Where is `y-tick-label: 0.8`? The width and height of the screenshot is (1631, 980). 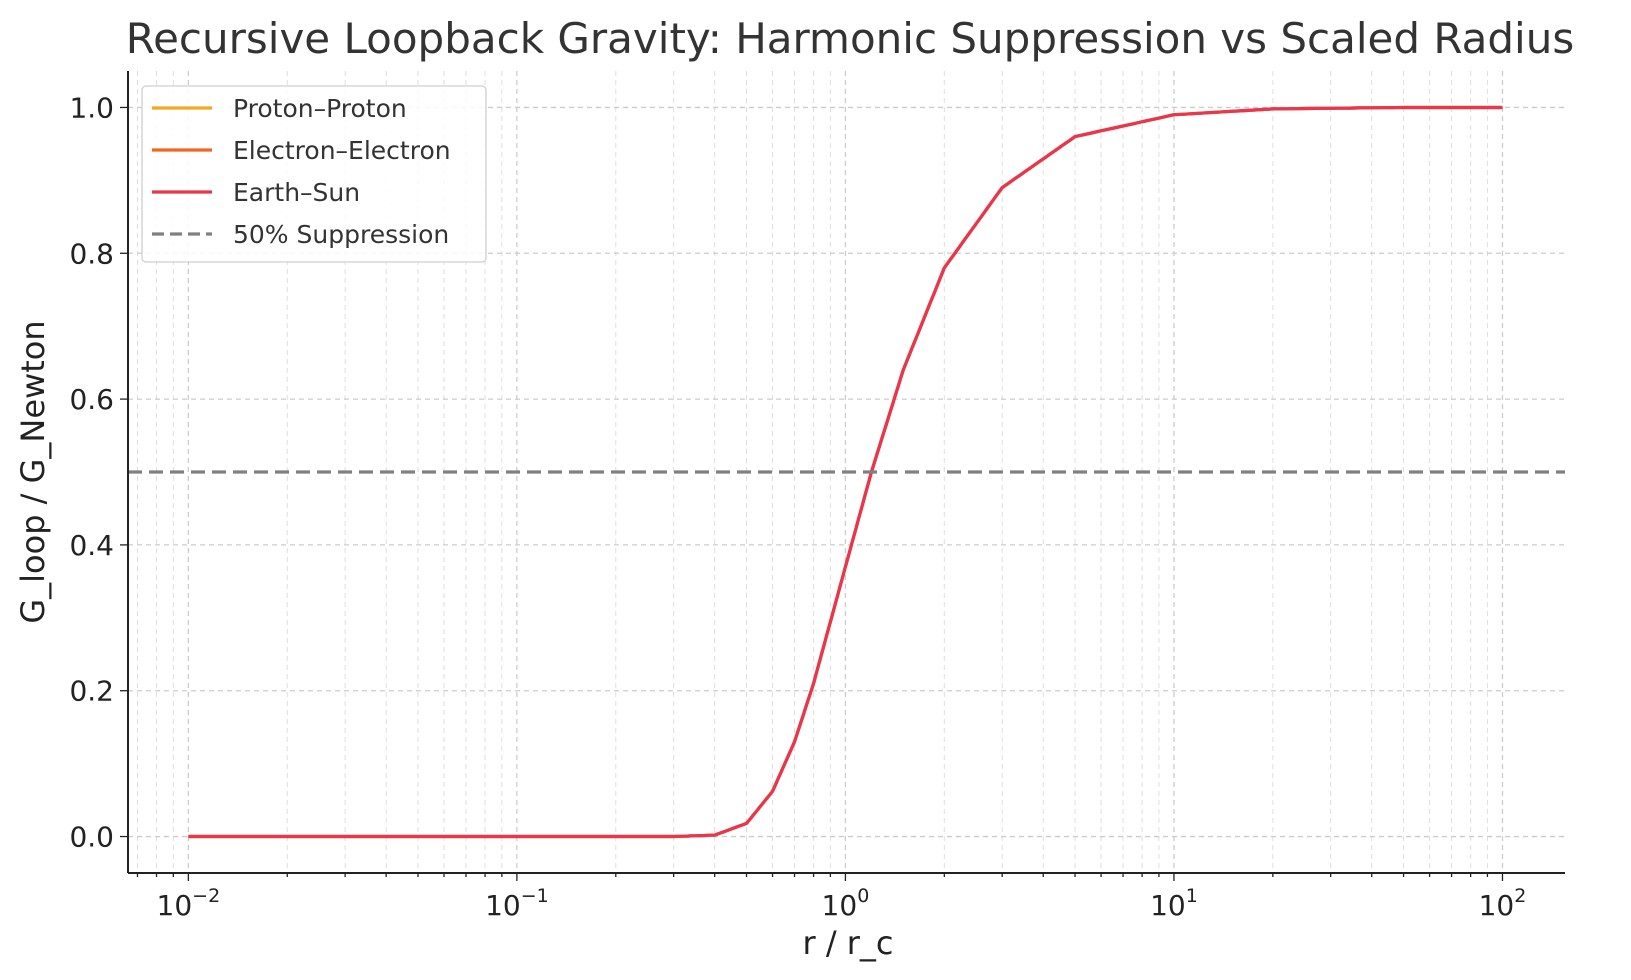 y-tick-label: 0.8 is located at coordinates (91, 253).